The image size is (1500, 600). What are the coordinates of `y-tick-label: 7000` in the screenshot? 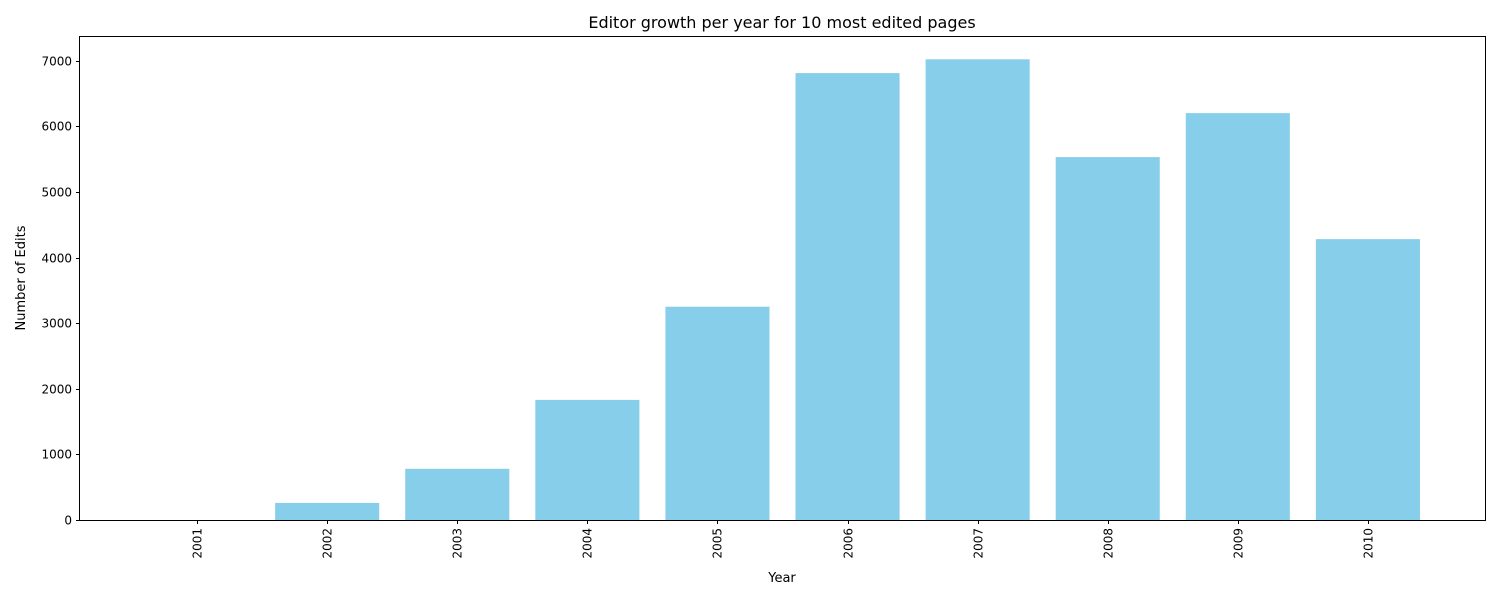 It's located at (56, 62).